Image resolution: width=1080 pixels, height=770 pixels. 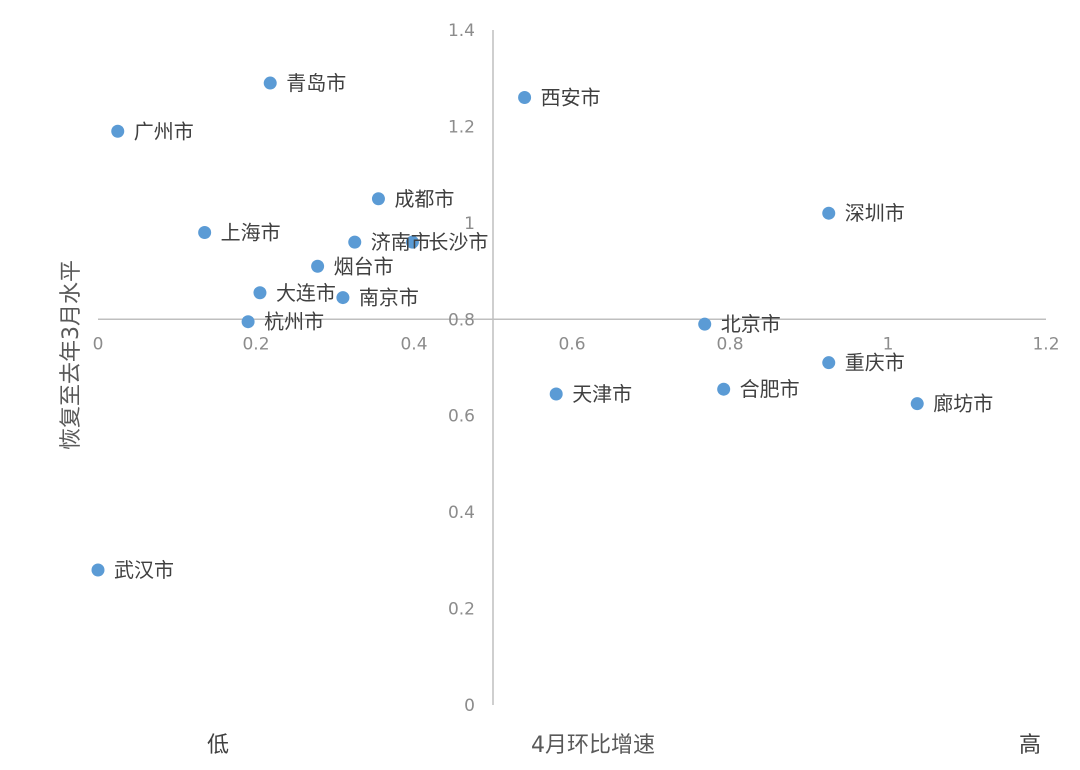 What do you see at coordinates (255, 344) in the screenshot?
I see `x-tick-label: 0.2` at bounding box center [255, 344].